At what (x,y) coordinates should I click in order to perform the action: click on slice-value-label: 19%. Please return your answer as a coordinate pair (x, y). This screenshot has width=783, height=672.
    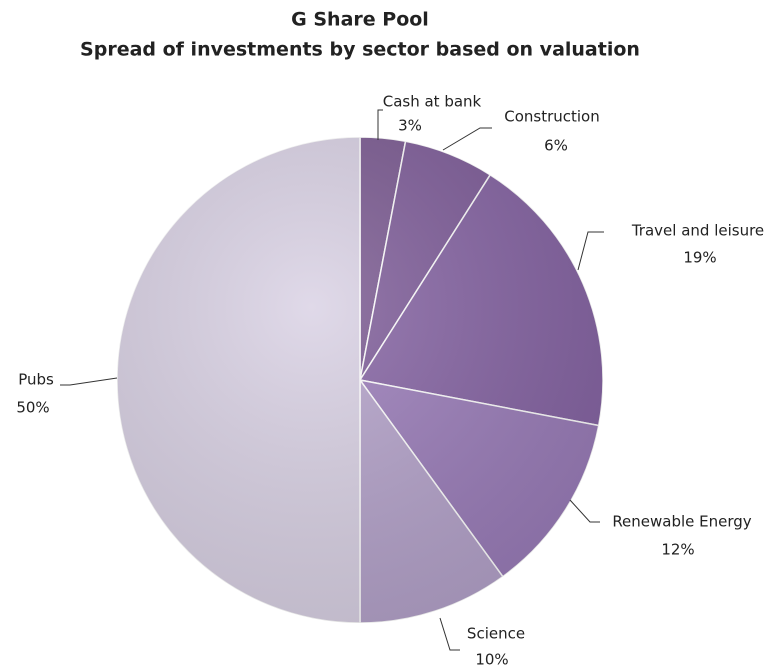
    Looking at the image, I should click on (699, 258).